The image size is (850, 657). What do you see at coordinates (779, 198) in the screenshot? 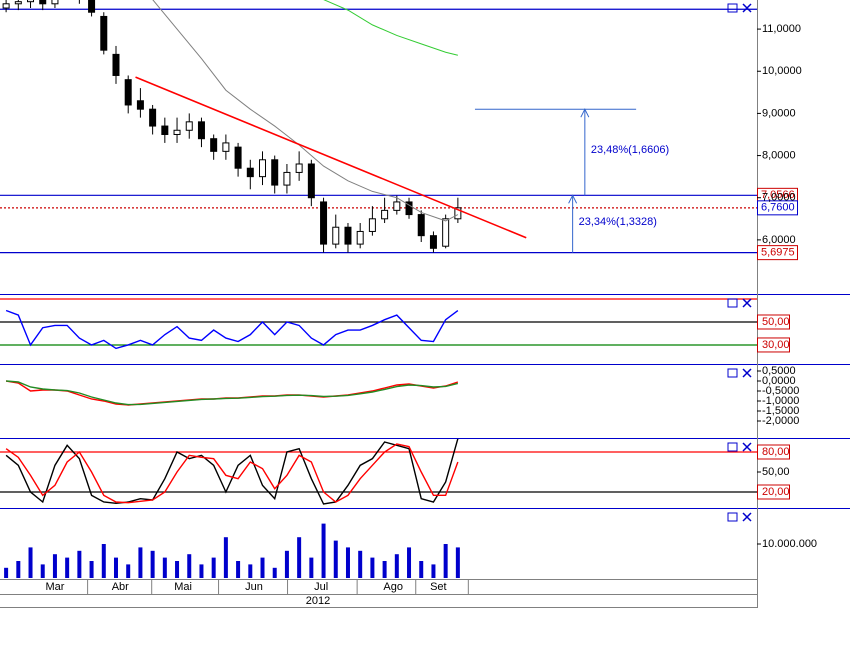
I see `y-tick-label: 7,0000` at bounding box center [779, 198].